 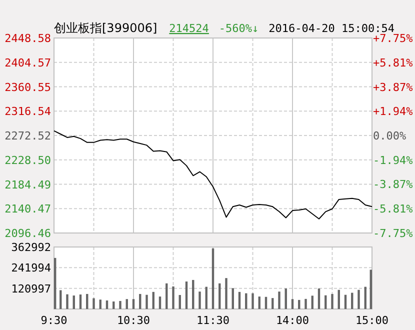 What do you see at coordinates (393, 185) in the screenshot?
I see `y2-tick-label: -3.87%` at bounding box center [393, 185].